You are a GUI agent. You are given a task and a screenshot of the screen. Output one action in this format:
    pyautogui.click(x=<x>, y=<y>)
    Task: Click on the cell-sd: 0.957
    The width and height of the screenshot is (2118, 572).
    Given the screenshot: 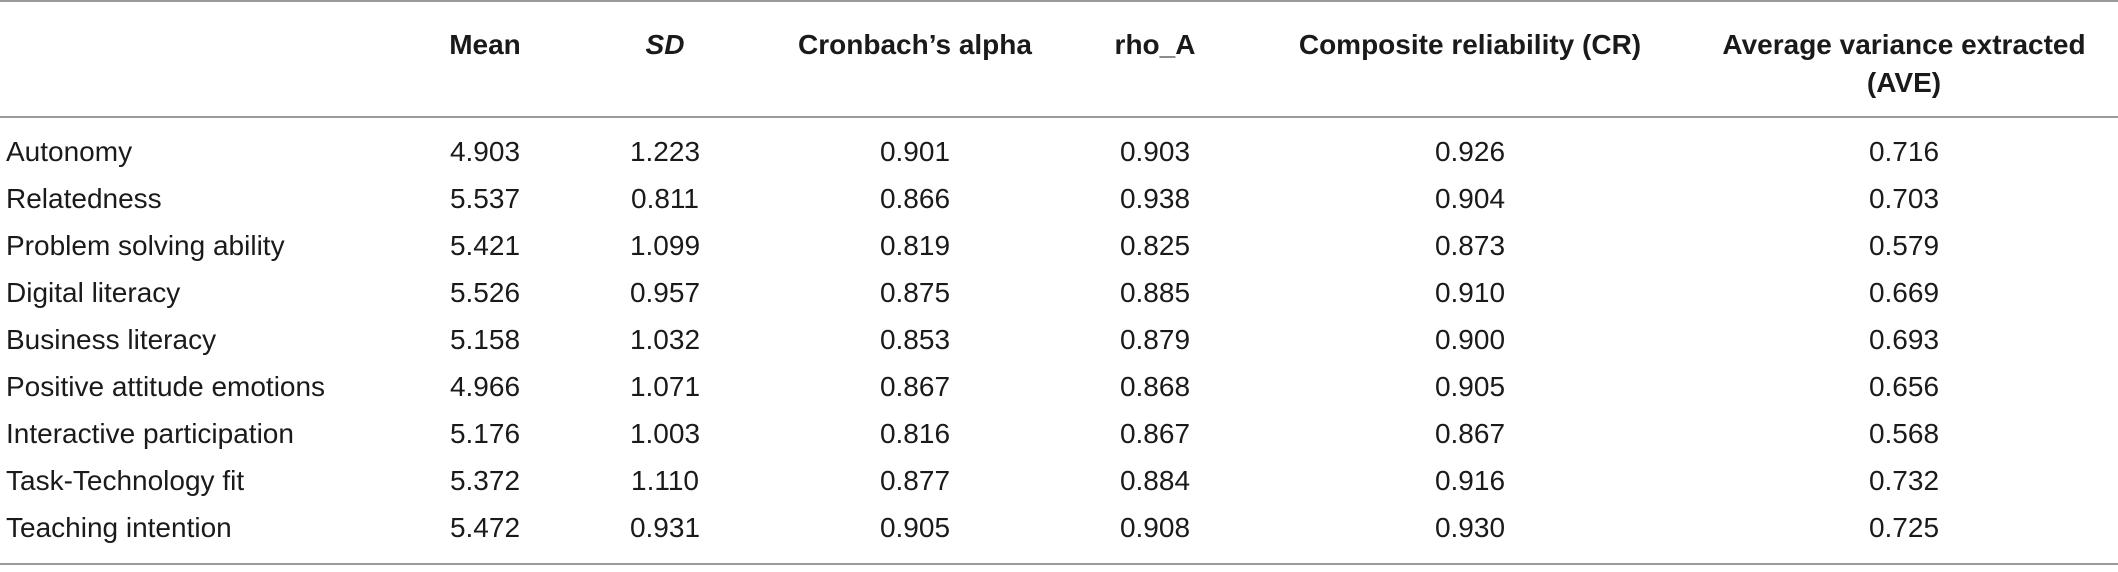 What is the action you would take?
    pyautogui.click(x=665, y=292)
    